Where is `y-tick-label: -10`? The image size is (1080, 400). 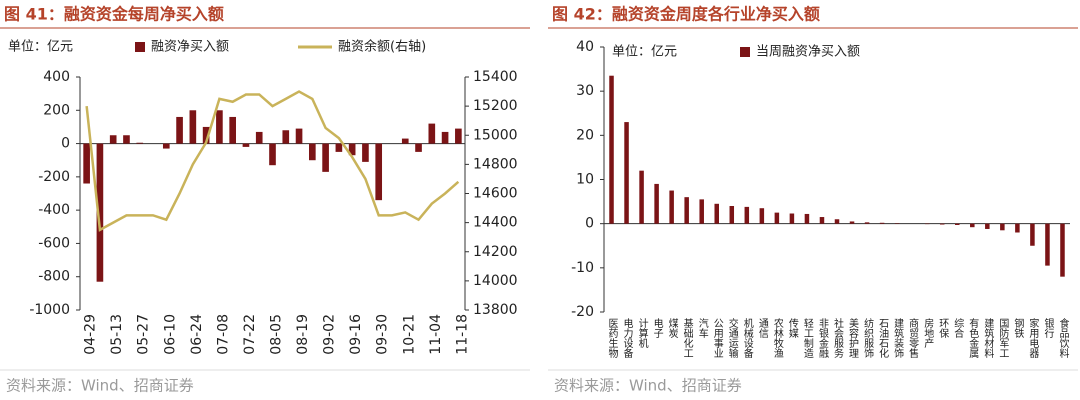
y-tick-label: -10 is located at coordinates (582, 268).